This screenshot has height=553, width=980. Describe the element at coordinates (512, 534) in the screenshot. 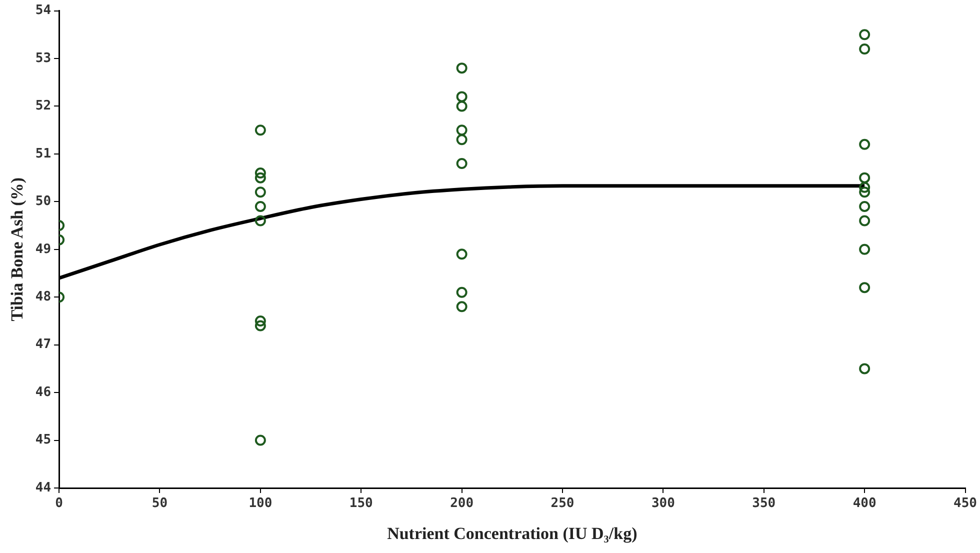

I see `x-axis-title: Nutrient Concentration (IU D₃/kg)` at that location.